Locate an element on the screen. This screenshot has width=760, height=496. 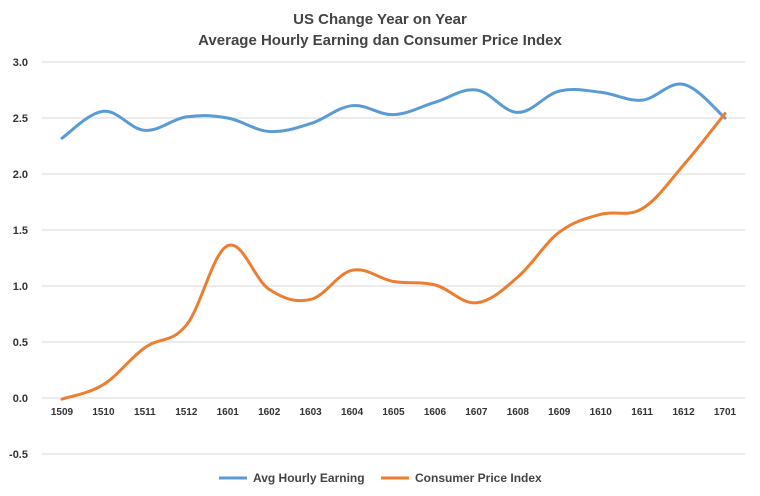
x-tick-label-1607: 1607 is located at coordinates (476, 412).